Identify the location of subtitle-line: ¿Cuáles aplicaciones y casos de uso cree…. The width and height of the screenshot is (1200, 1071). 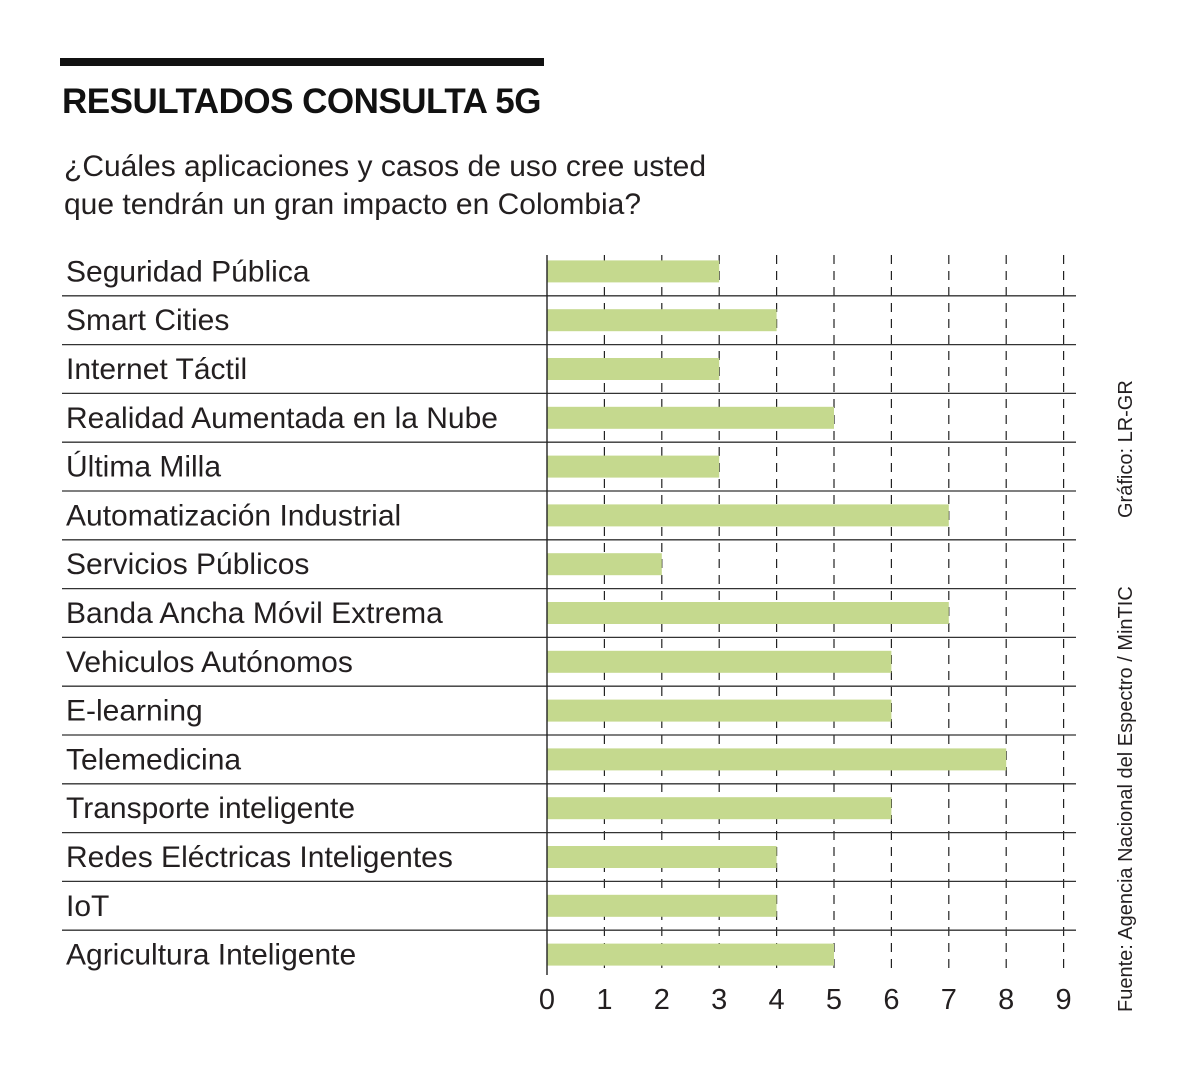
(385, 166).